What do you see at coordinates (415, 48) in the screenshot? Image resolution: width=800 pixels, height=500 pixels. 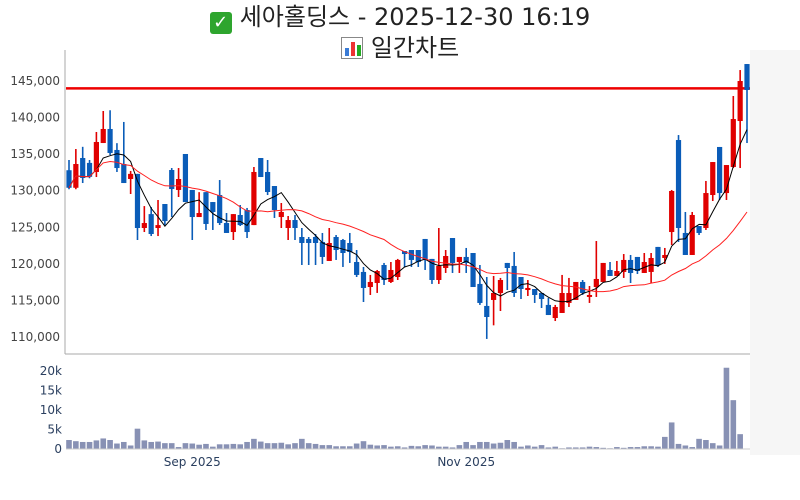 I see `chart-subtitle-text: 일간차트` at bounding box center [415, 48].